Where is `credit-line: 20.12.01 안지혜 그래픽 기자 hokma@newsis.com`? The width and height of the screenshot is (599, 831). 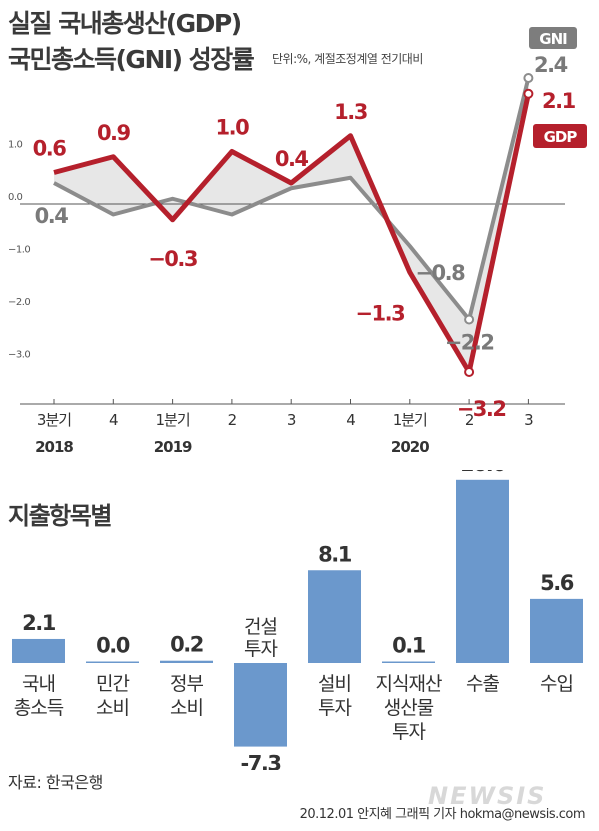 credit-line: 20.12.01 안지혜 그래픽 기자 hokma@newsis.com is located at coordinates (442, 814).